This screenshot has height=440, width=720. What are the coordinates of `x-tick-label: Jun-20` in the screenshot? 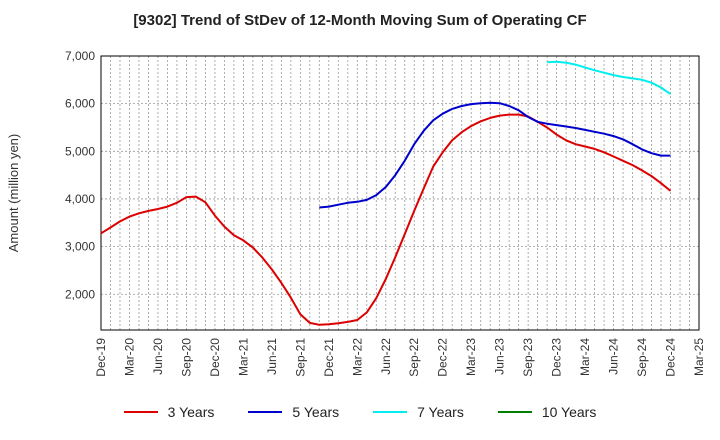 It's located at (158, 356).